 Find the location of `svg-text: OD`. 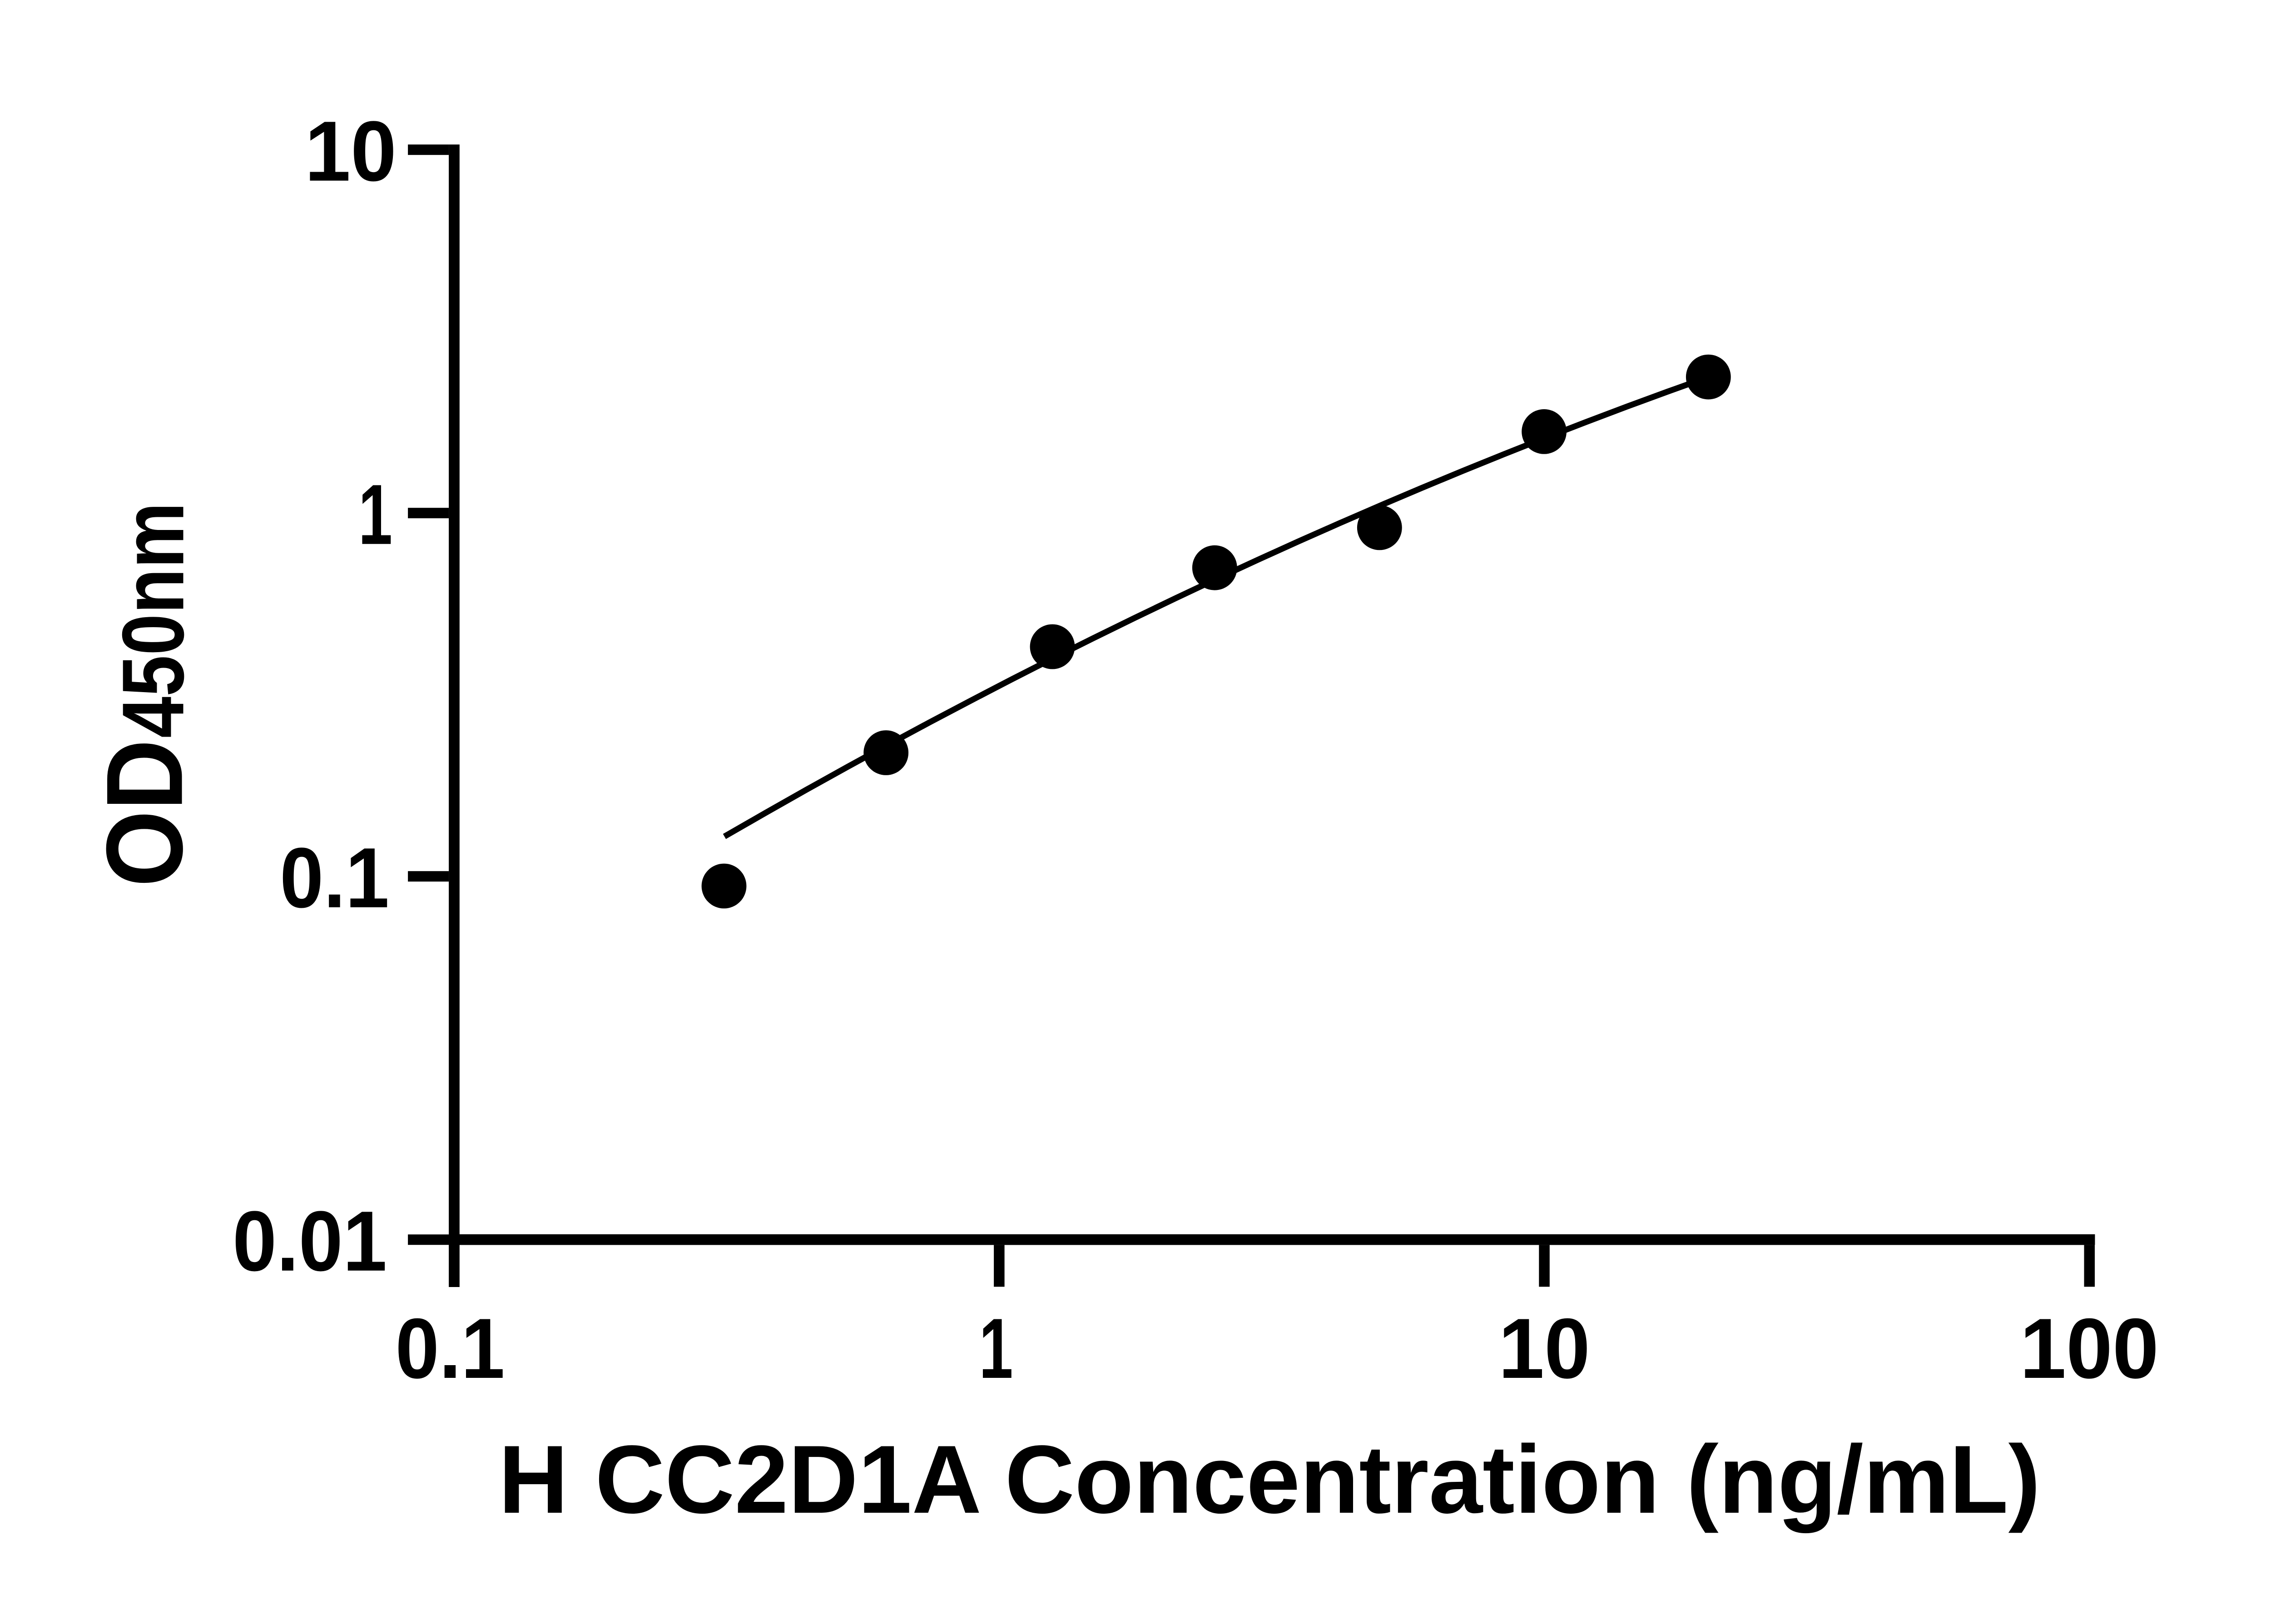

svg-text: OD is located at coordinates (144, 813).